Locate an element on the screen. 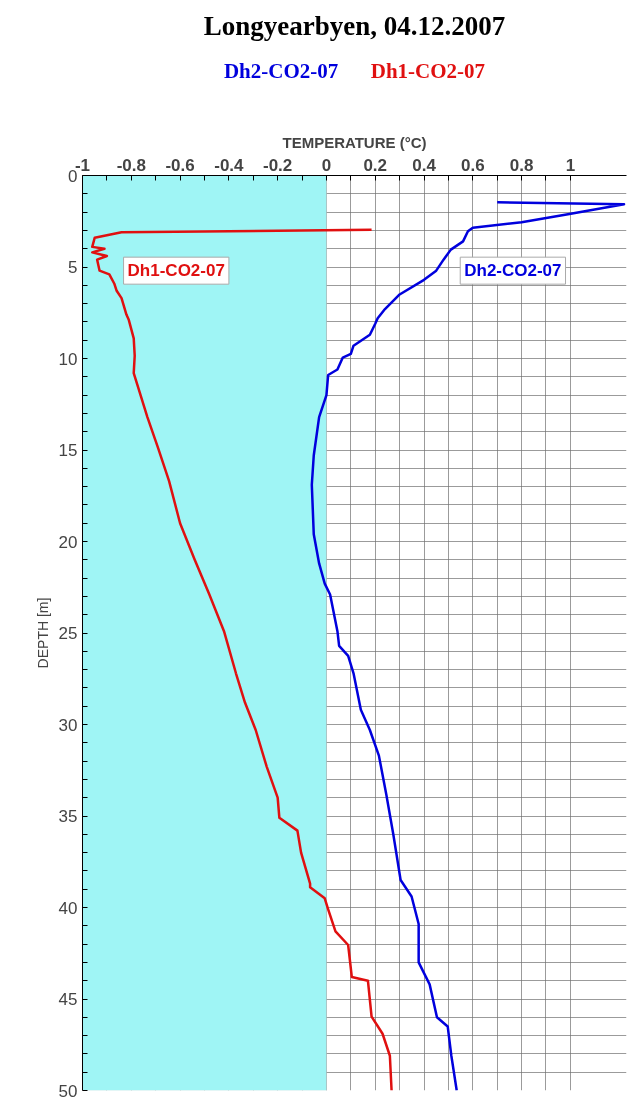  y-tick-label: 20 is located at coordinates (68, 542).